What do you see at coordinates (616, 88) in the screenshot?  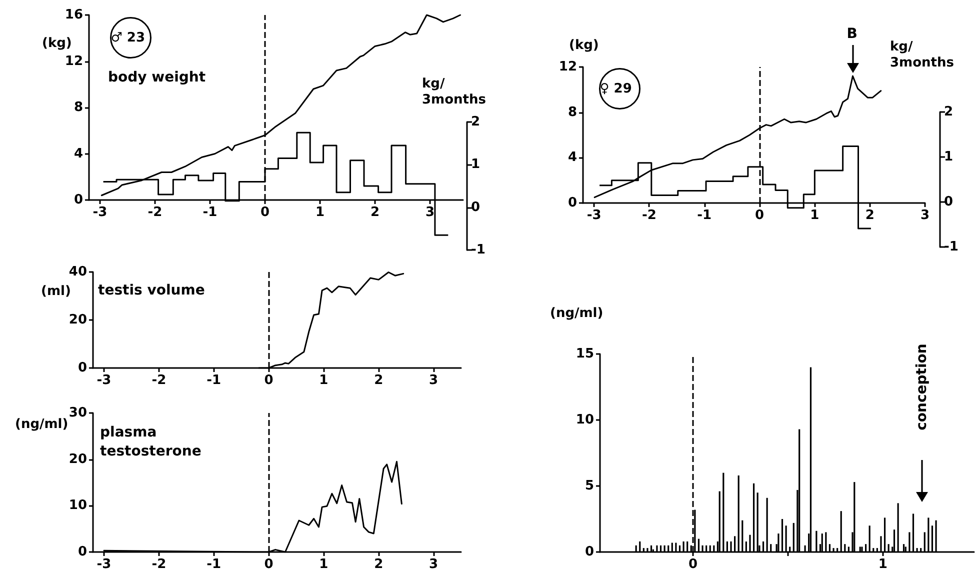 I see `annotation: ♀ 29` at bounding box center [616, 88].